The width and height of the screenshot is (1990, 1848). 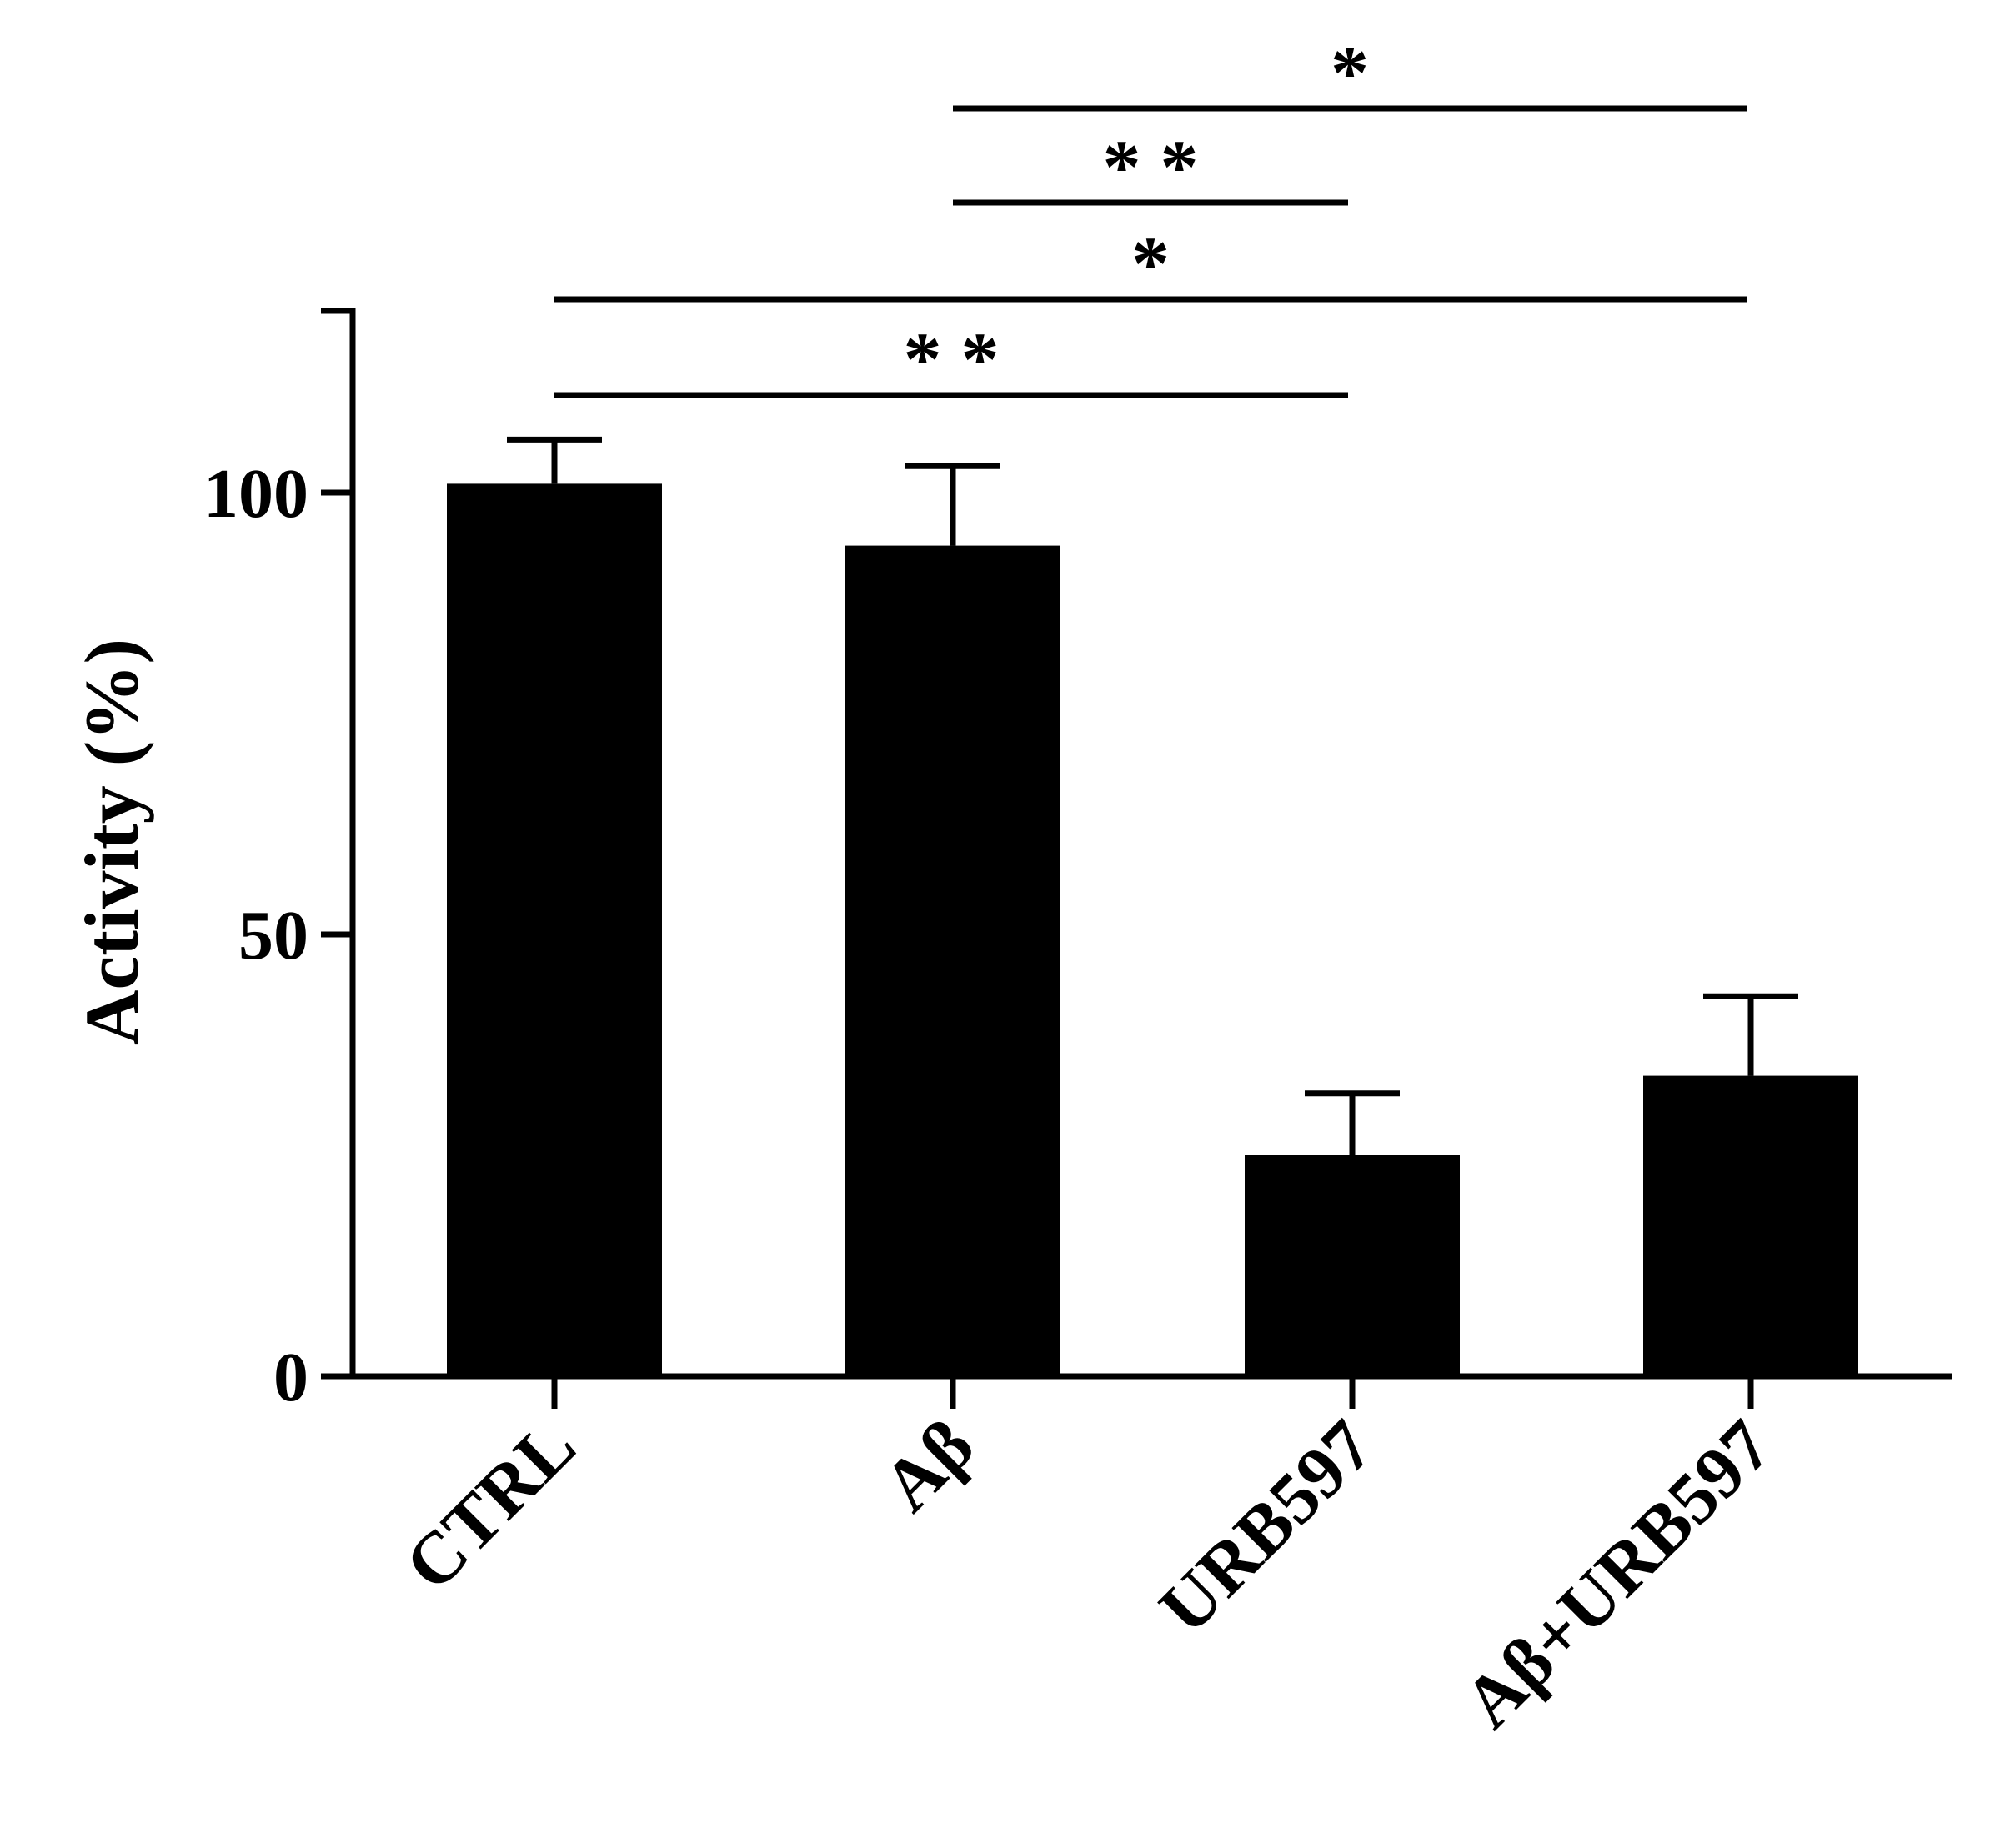 What do you see at coordinates (1150, 216) in the screenshot?
I see `significance-layer: * * * * * *` at bounding box center [1150, 216].